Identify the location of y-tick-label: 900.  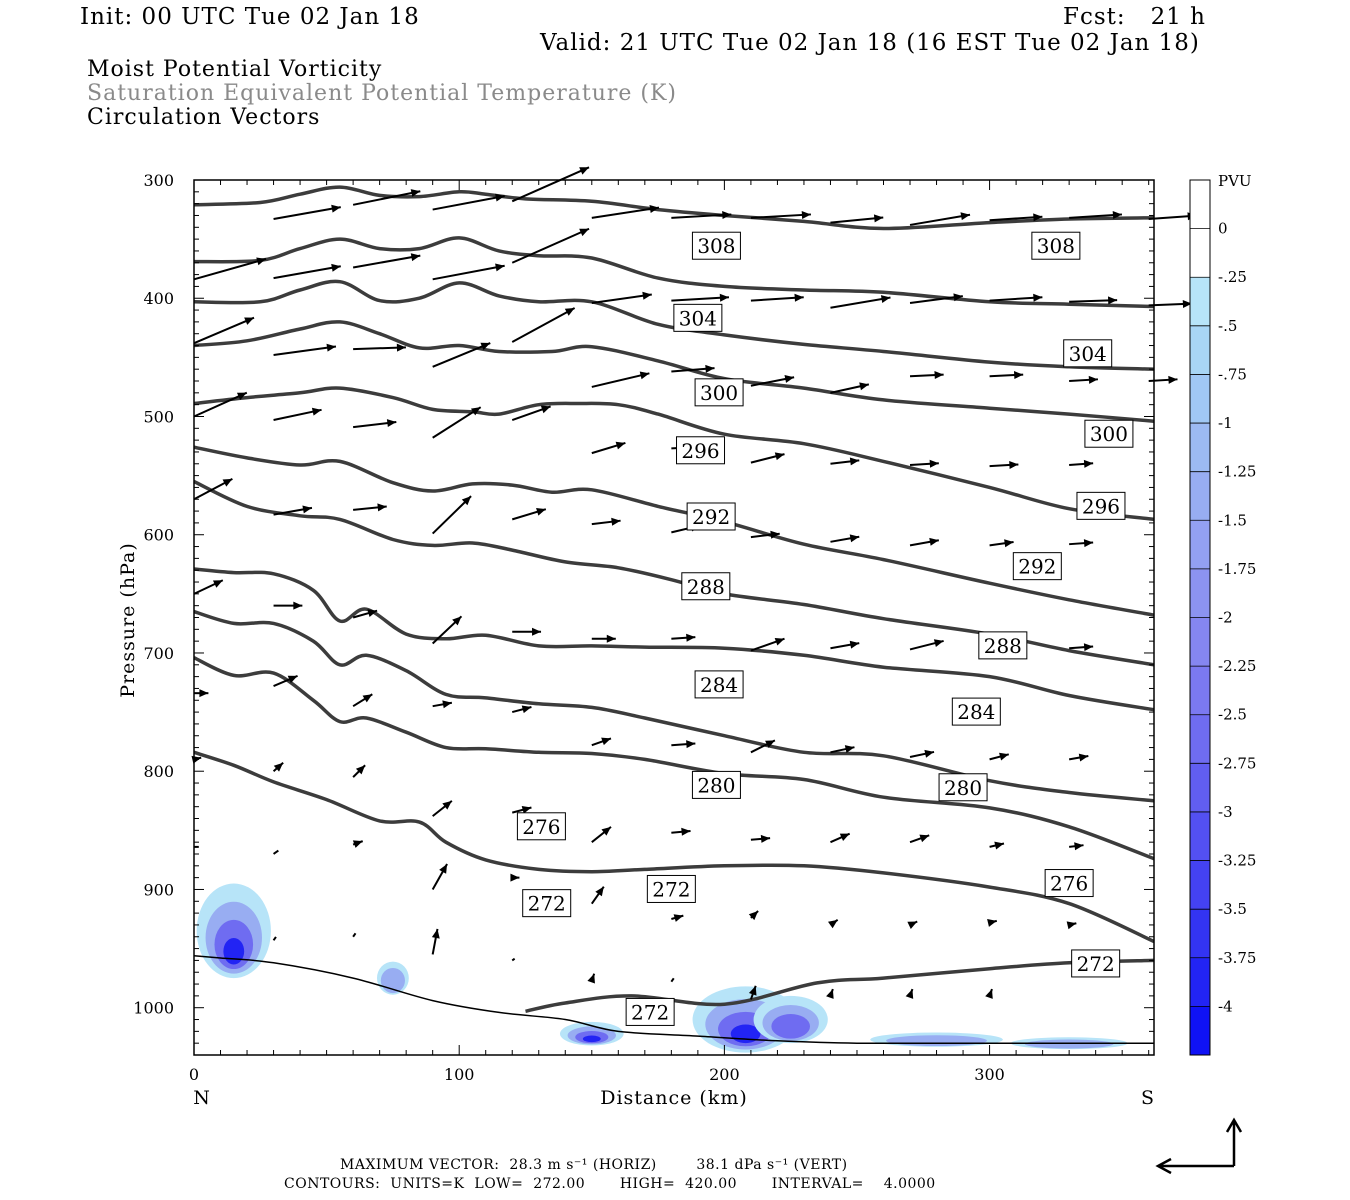
(158, 889).